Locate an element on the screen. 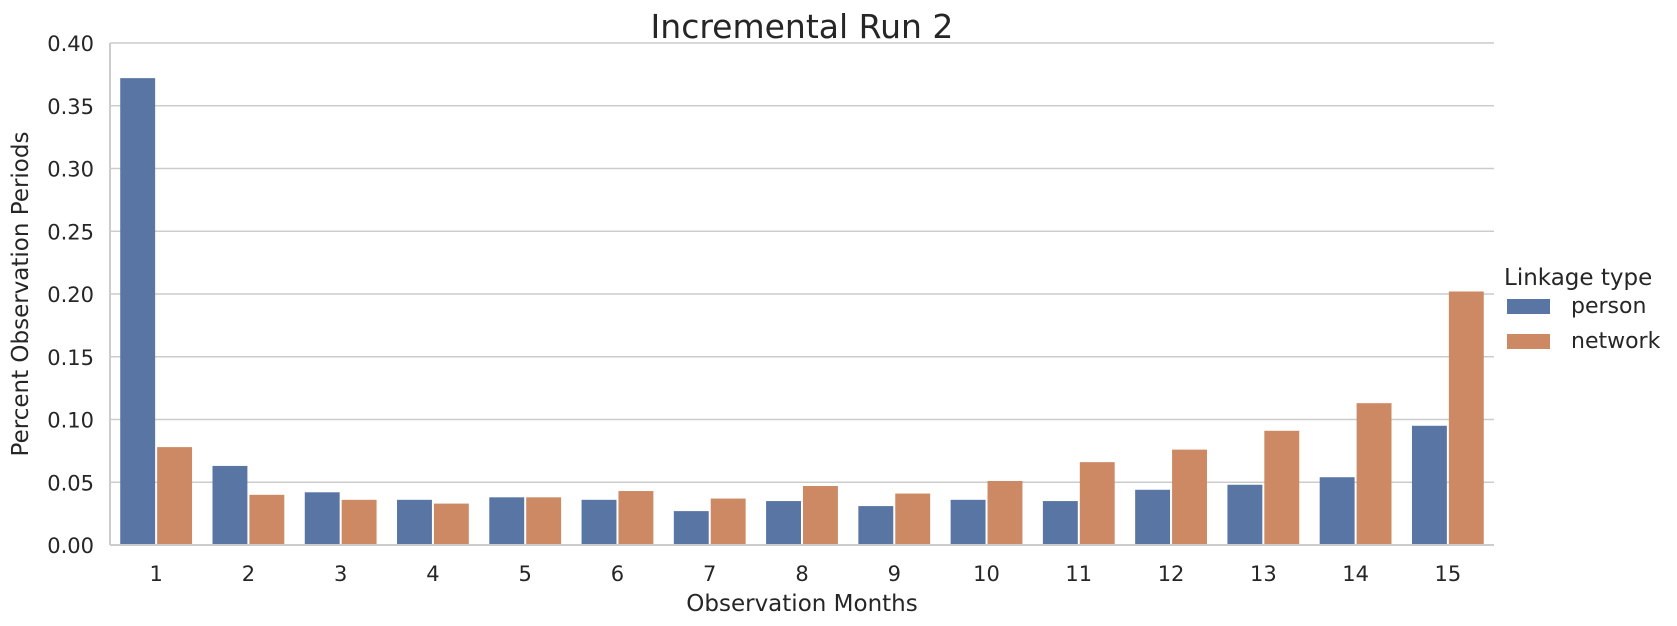 The width and height of the screenshot is (1677, 626). y-tick-labels: 0.00 0.05 0.10 0.15 0.20 0.25 0.30 0.35 0.40 is located at coordinates (70, 295).